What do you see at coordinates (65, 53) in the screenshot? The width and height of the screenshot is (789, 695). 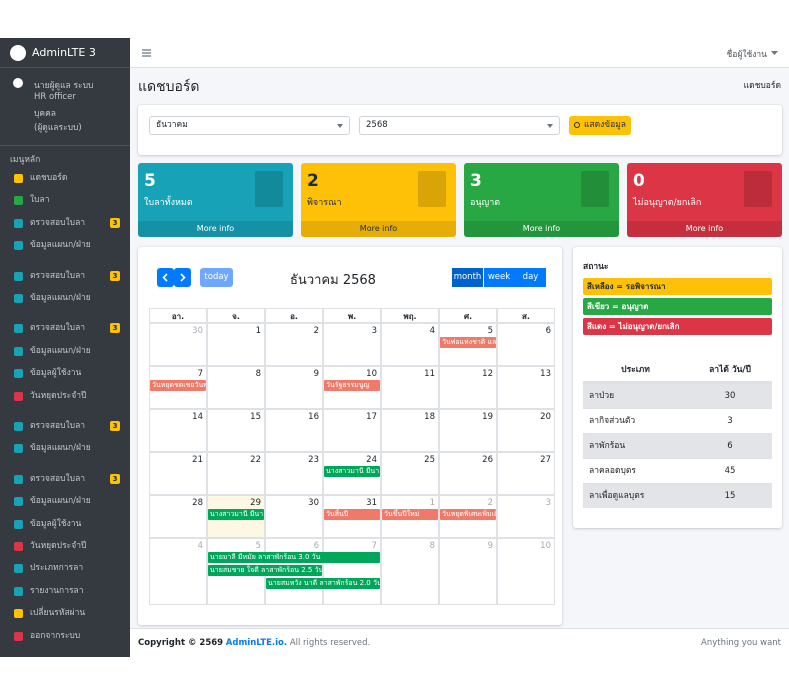 I see `brand: AdminLTE 3` at bounding box center [65, 53].